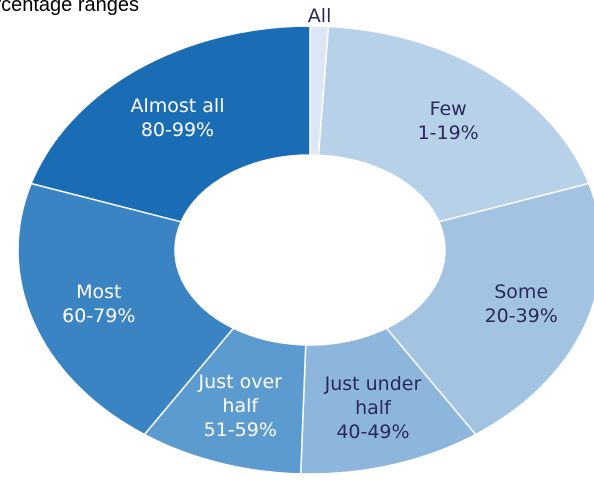  I want to click on slice-label: Some 20-39%, so click(520, 304).